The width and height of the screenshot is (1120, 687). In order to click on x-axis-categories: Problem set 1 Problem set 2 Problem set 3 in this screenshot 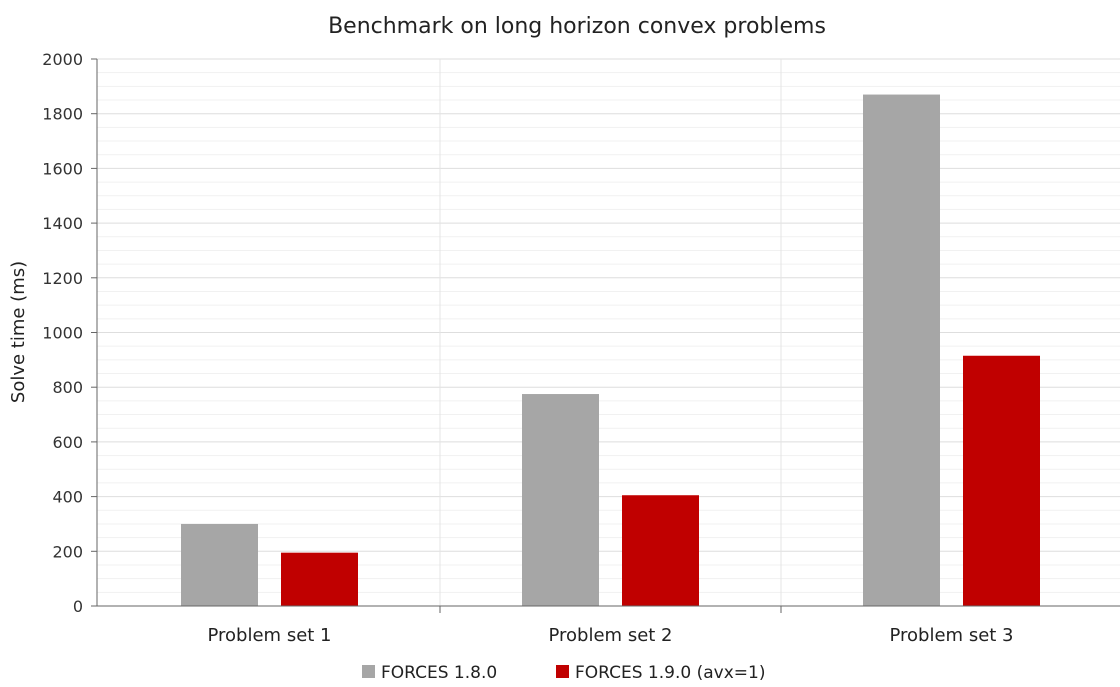, I will do `click(611, 635)`.